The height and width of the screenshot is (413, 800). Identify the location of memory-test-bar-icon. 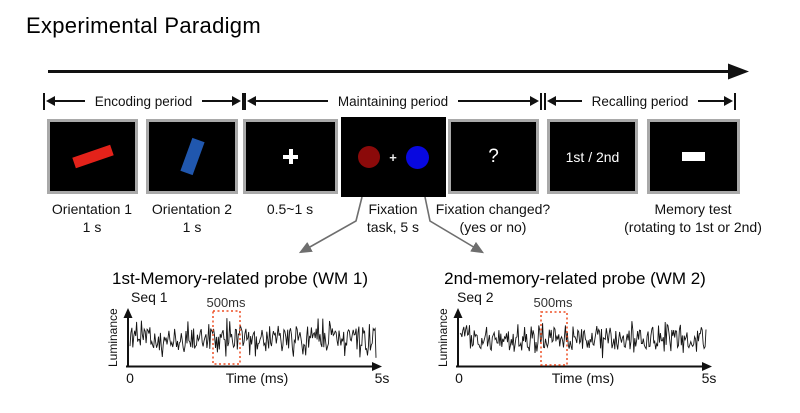
(693, 156).